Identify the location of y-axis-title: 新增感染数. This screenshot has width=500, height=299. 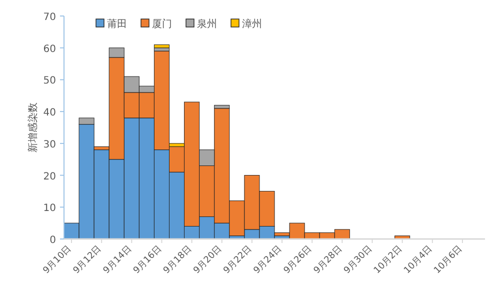
(33, 127).